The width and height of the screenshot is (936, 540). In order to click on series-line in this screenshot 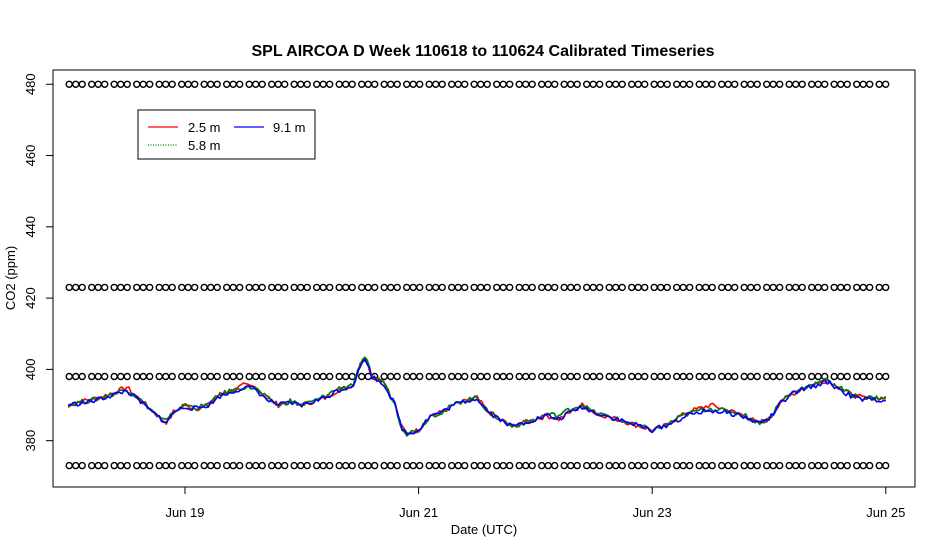, I will do `click(476, 396)`.